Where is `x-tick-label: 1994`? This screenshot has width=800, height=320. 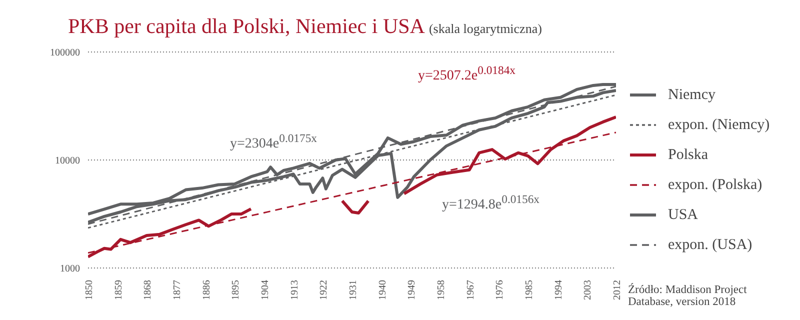 x-tick-label: 1994 is located at coordinates (558, 290).